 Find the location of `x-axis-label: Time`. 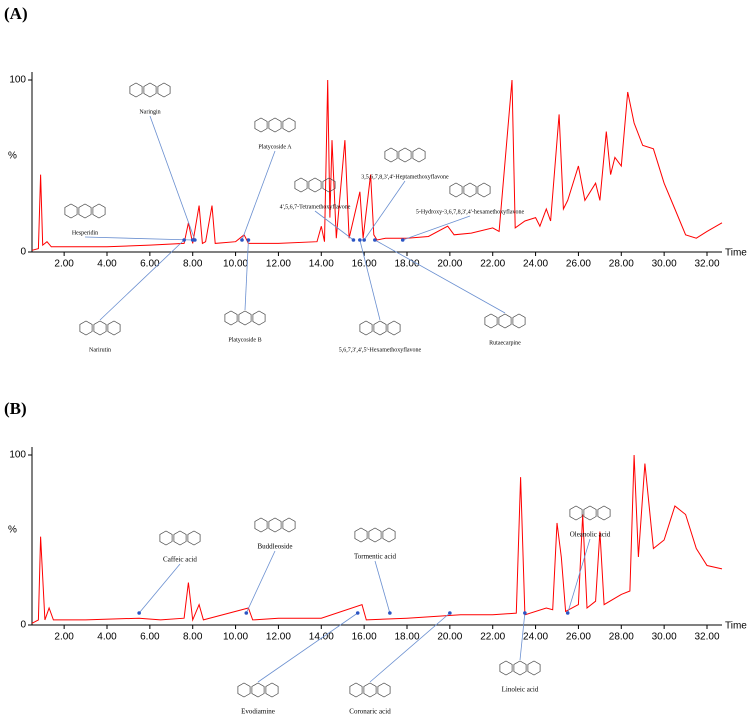

x-axis-label: Time is located at coordinates (736, 253).